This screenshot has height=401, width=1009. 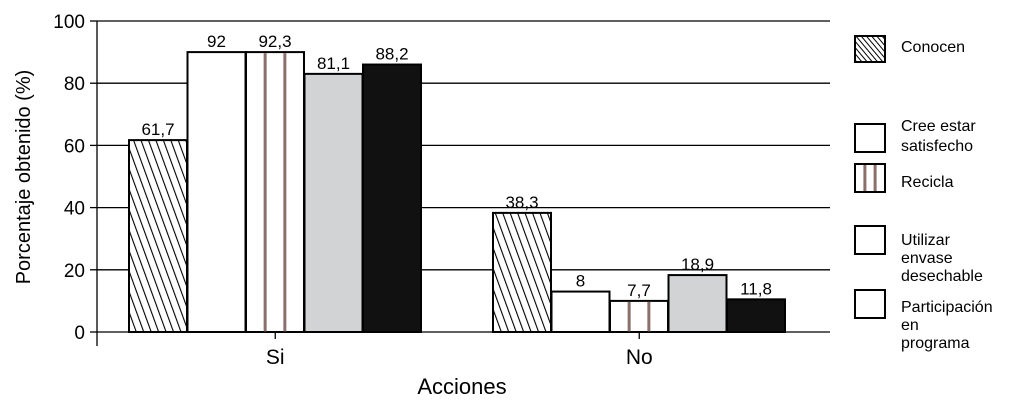 I want to click on legend-label: envase, so click(x=927, y=258).